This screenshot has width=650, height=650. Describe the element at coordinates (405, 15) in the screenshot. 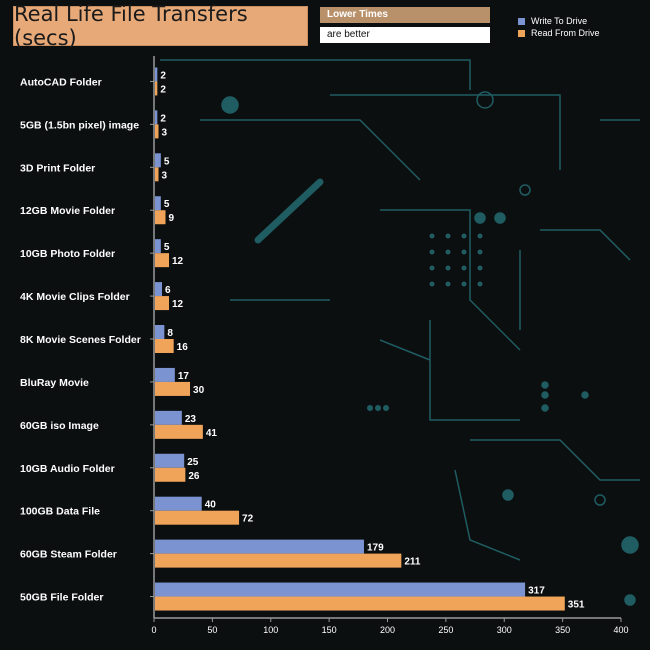

I see `note-lower-times: Lower Times` at that location.